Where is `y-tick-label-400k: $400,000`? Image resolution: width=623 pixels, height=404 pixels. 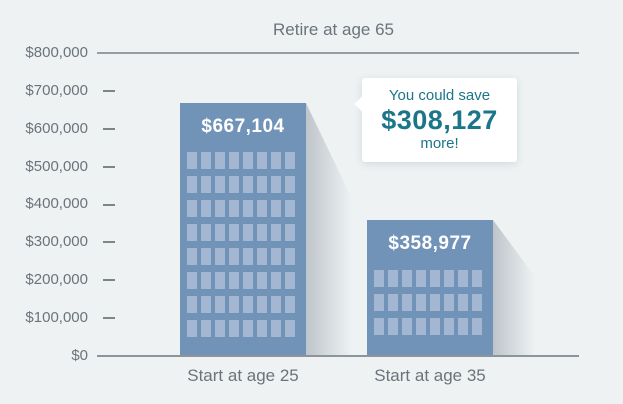
y-tick-label-400k: $400,000 is located at coordinates (56, 203).